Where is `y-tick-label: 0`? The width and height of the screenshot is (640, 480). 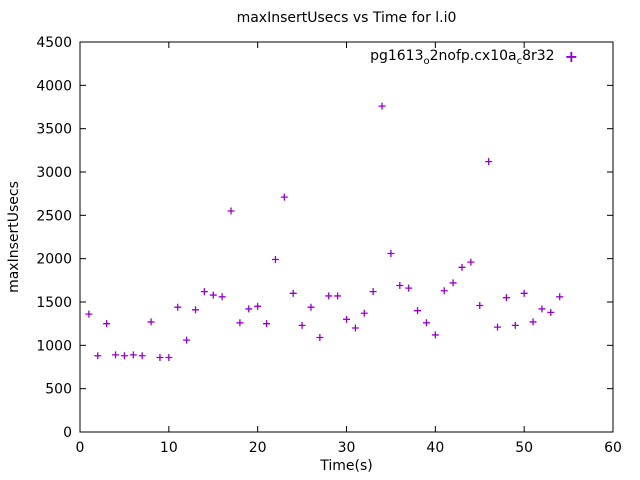
y-tick-label: 0 is located at coordinates (67, 433).